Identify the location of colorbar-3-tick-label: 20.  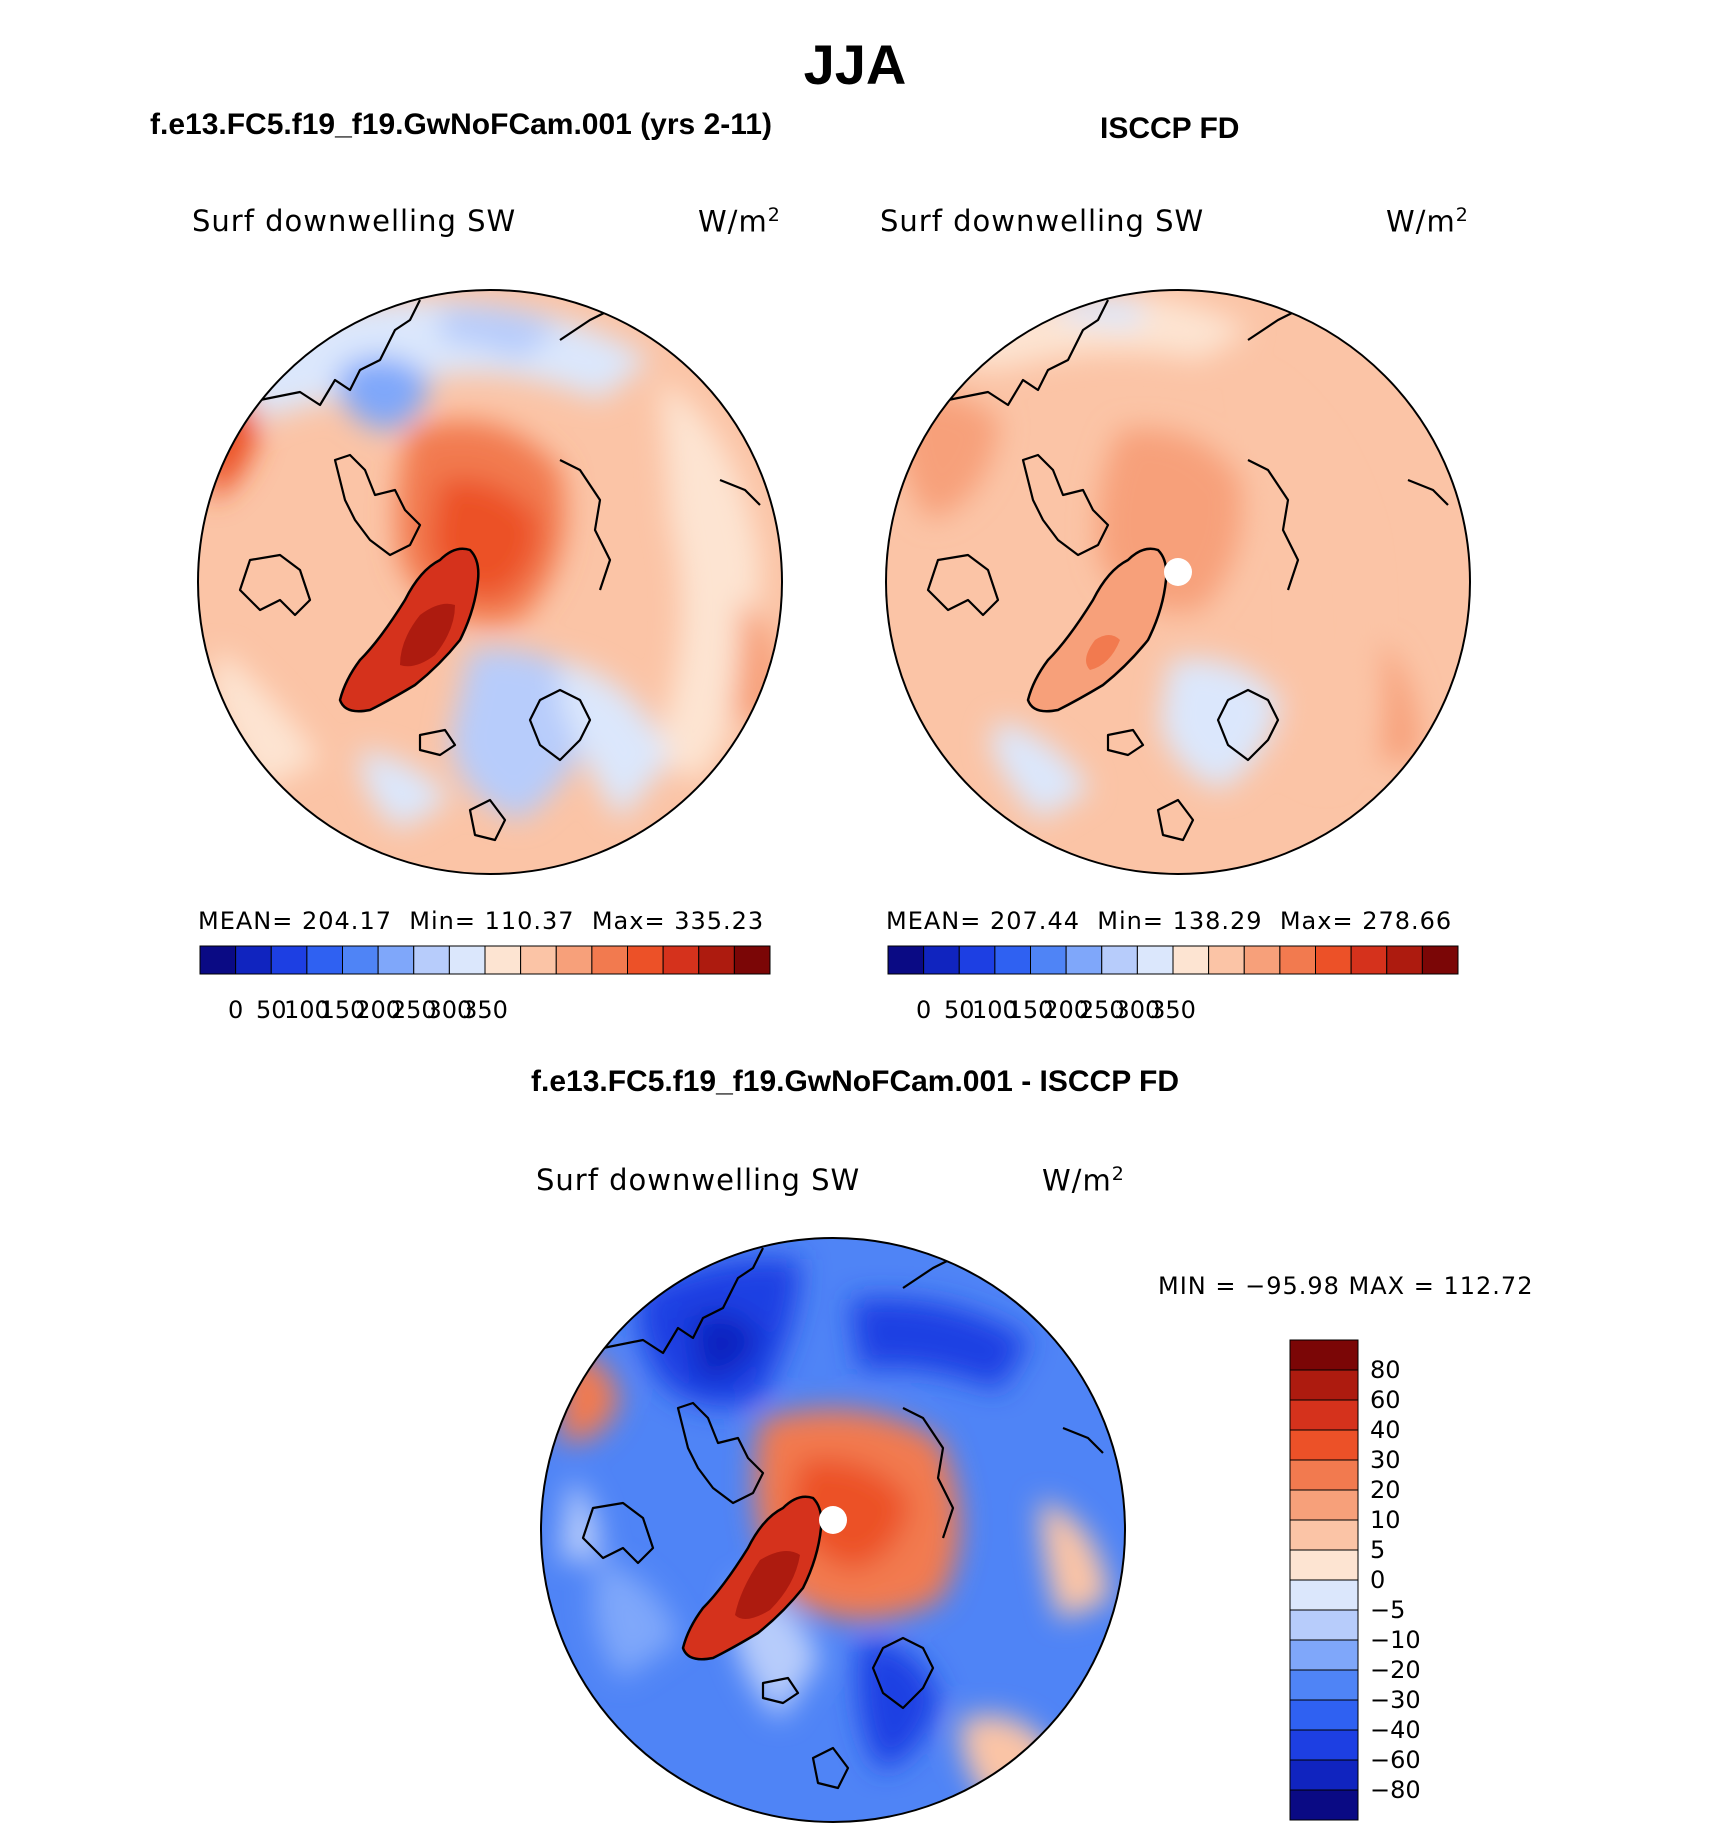
(1385, 1490).